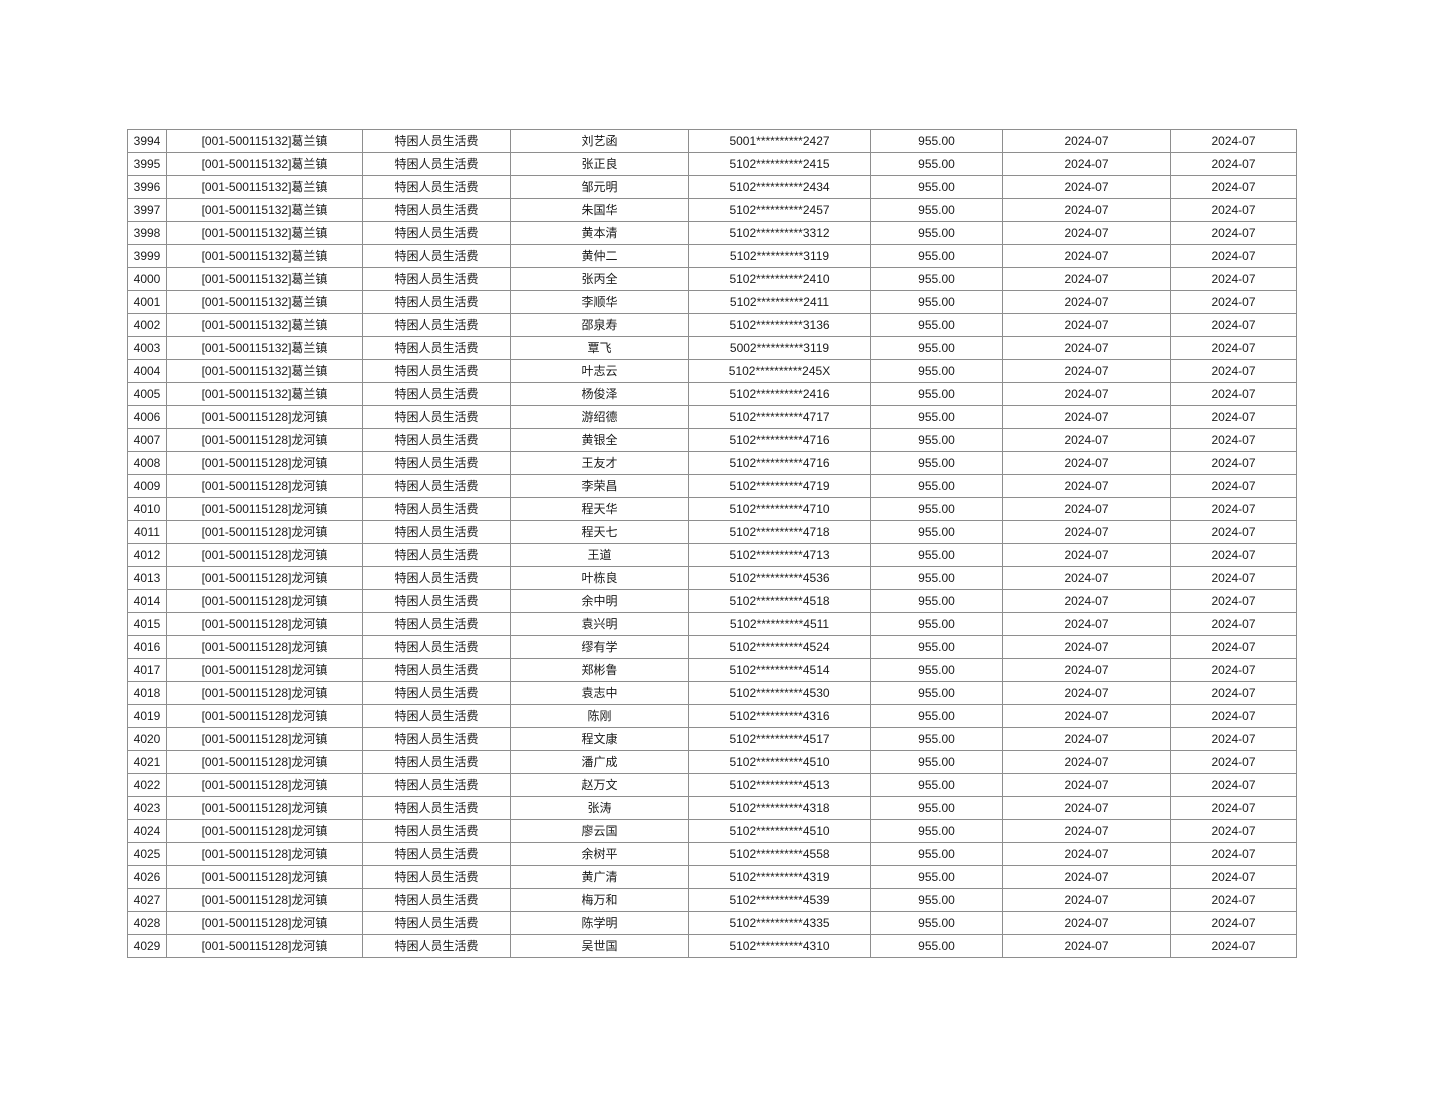 This screenshot has height=1105, width=1429. I want to click on cell-recipient-name: 潘广成, so click(599, 762).